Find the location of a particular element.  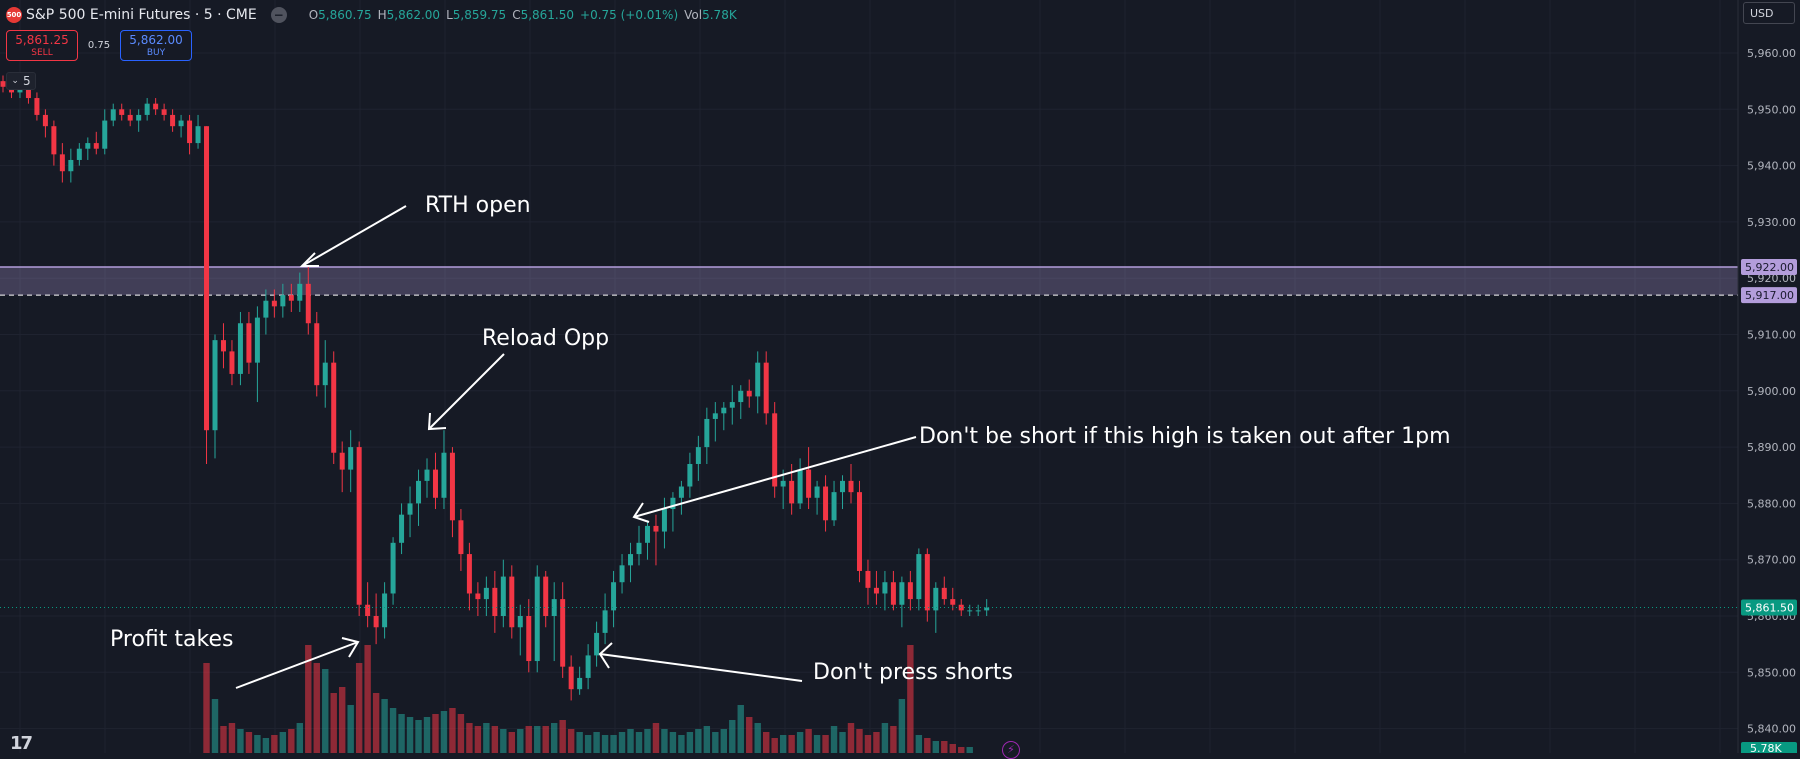

lightning-icon: ⚡ is located at coordinates (1011, 750).